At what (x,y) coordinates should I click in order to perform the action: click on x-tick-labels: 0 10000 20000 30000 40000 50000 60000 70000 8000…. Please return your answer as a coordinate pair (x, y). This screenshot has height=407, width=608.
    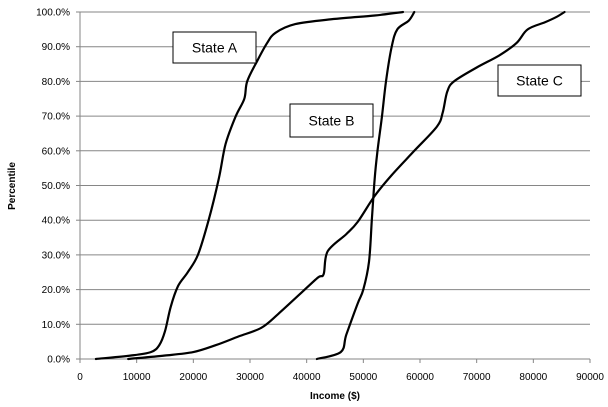
    Looking at the image, I should click on (340, 371).